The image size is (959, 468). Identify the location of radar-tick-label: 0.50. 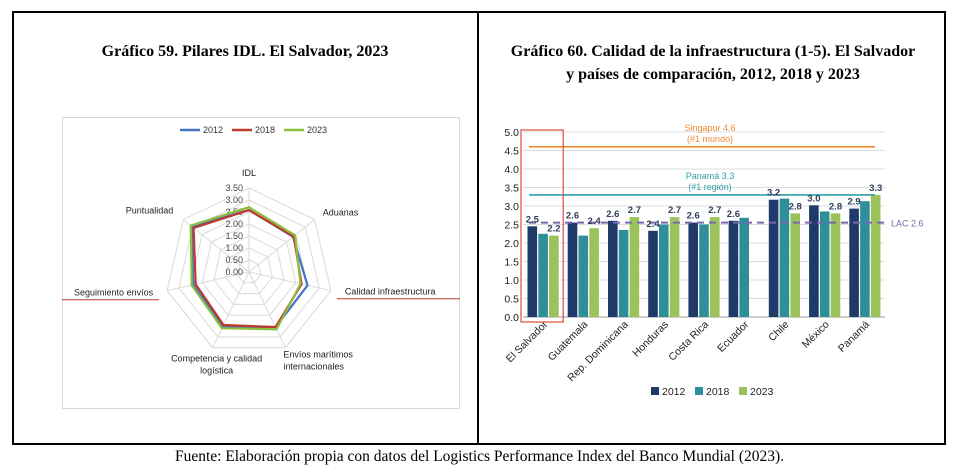
(234, 260).